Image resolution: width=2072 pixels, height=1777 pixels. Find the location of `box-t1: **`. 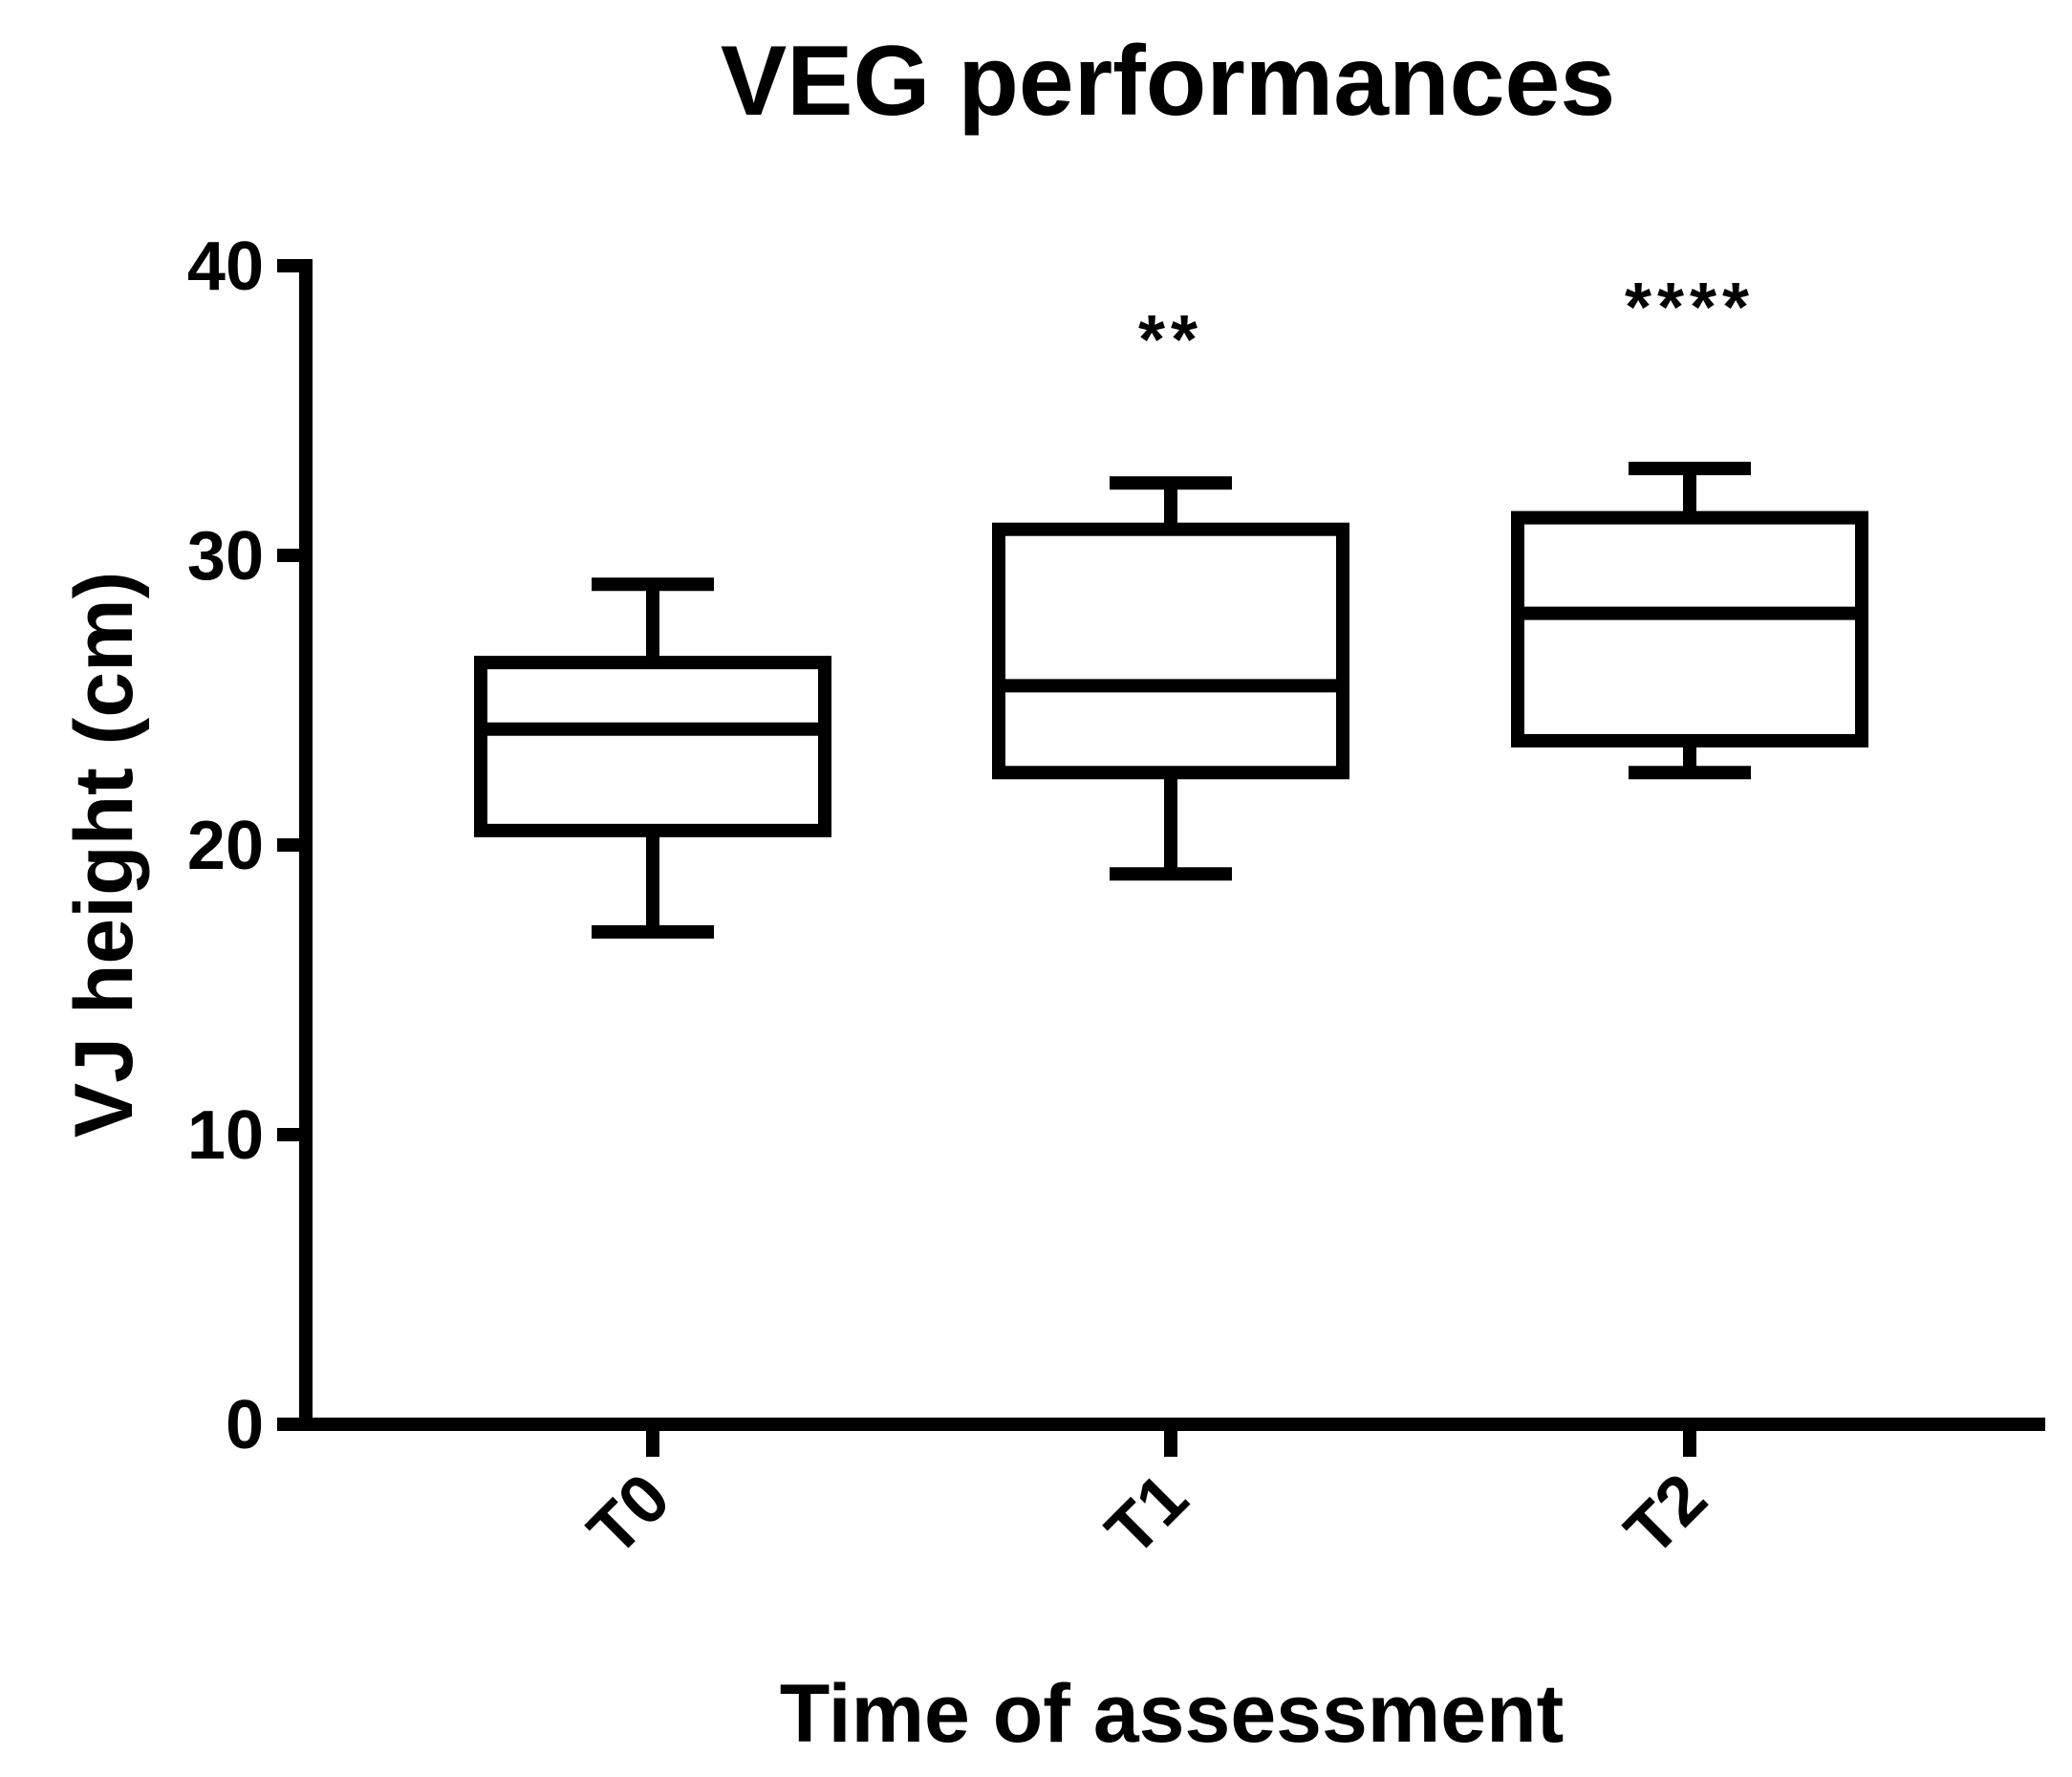

box-t1: ** is located at coordinates (1170, 591).